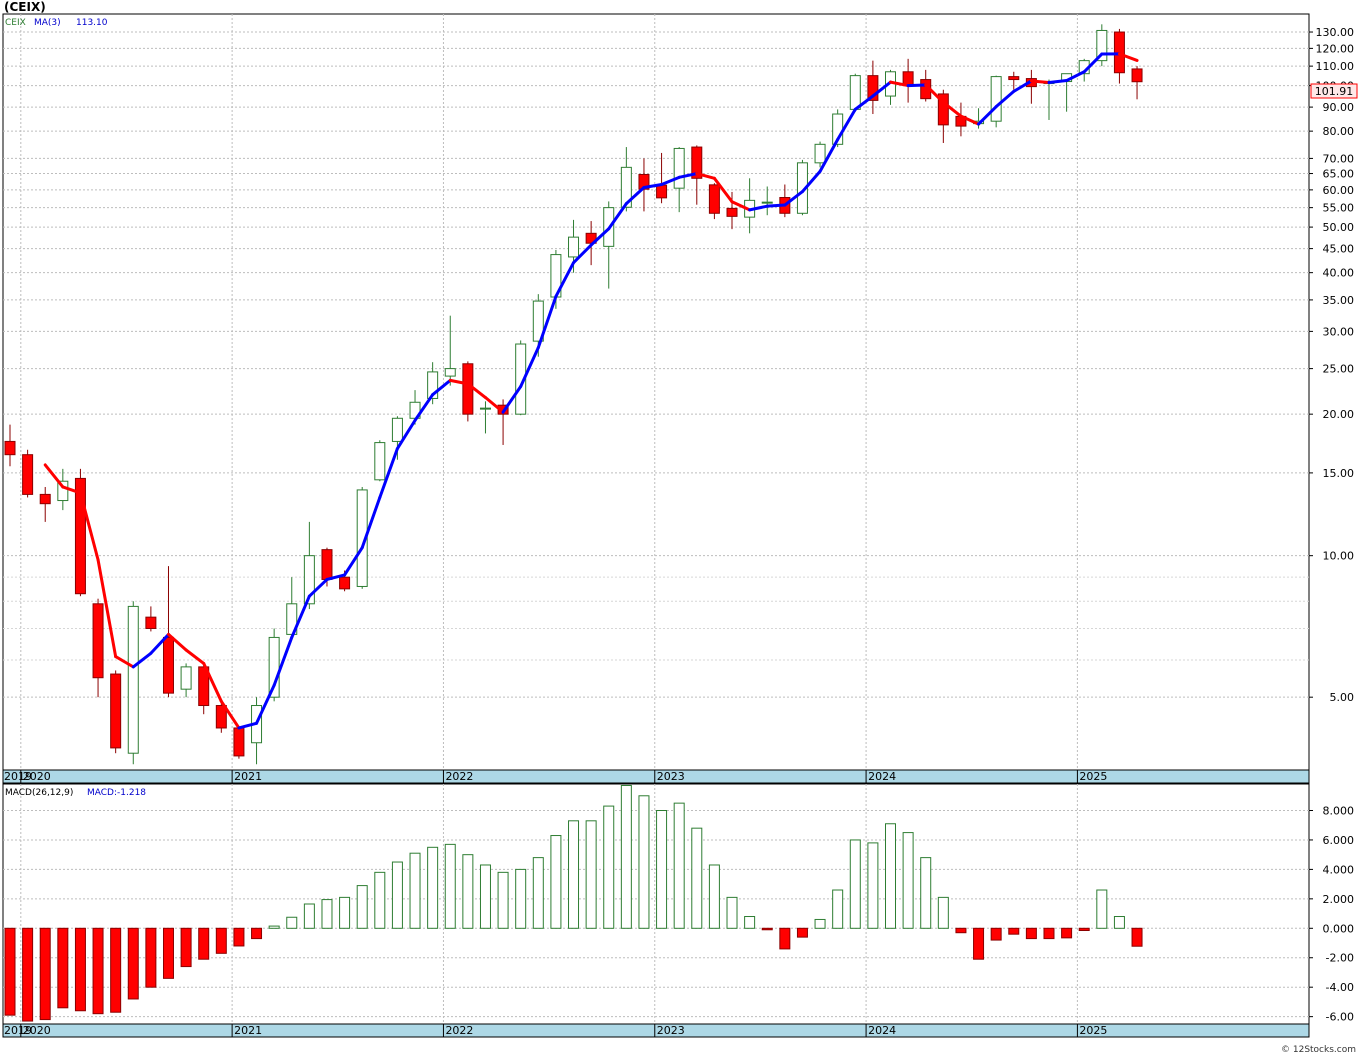 The height and width of the screenshot is (1056, 1360). Describe the element at coordinates (18, 776) in the screenshot. I see `year-label: 2019` at that location.